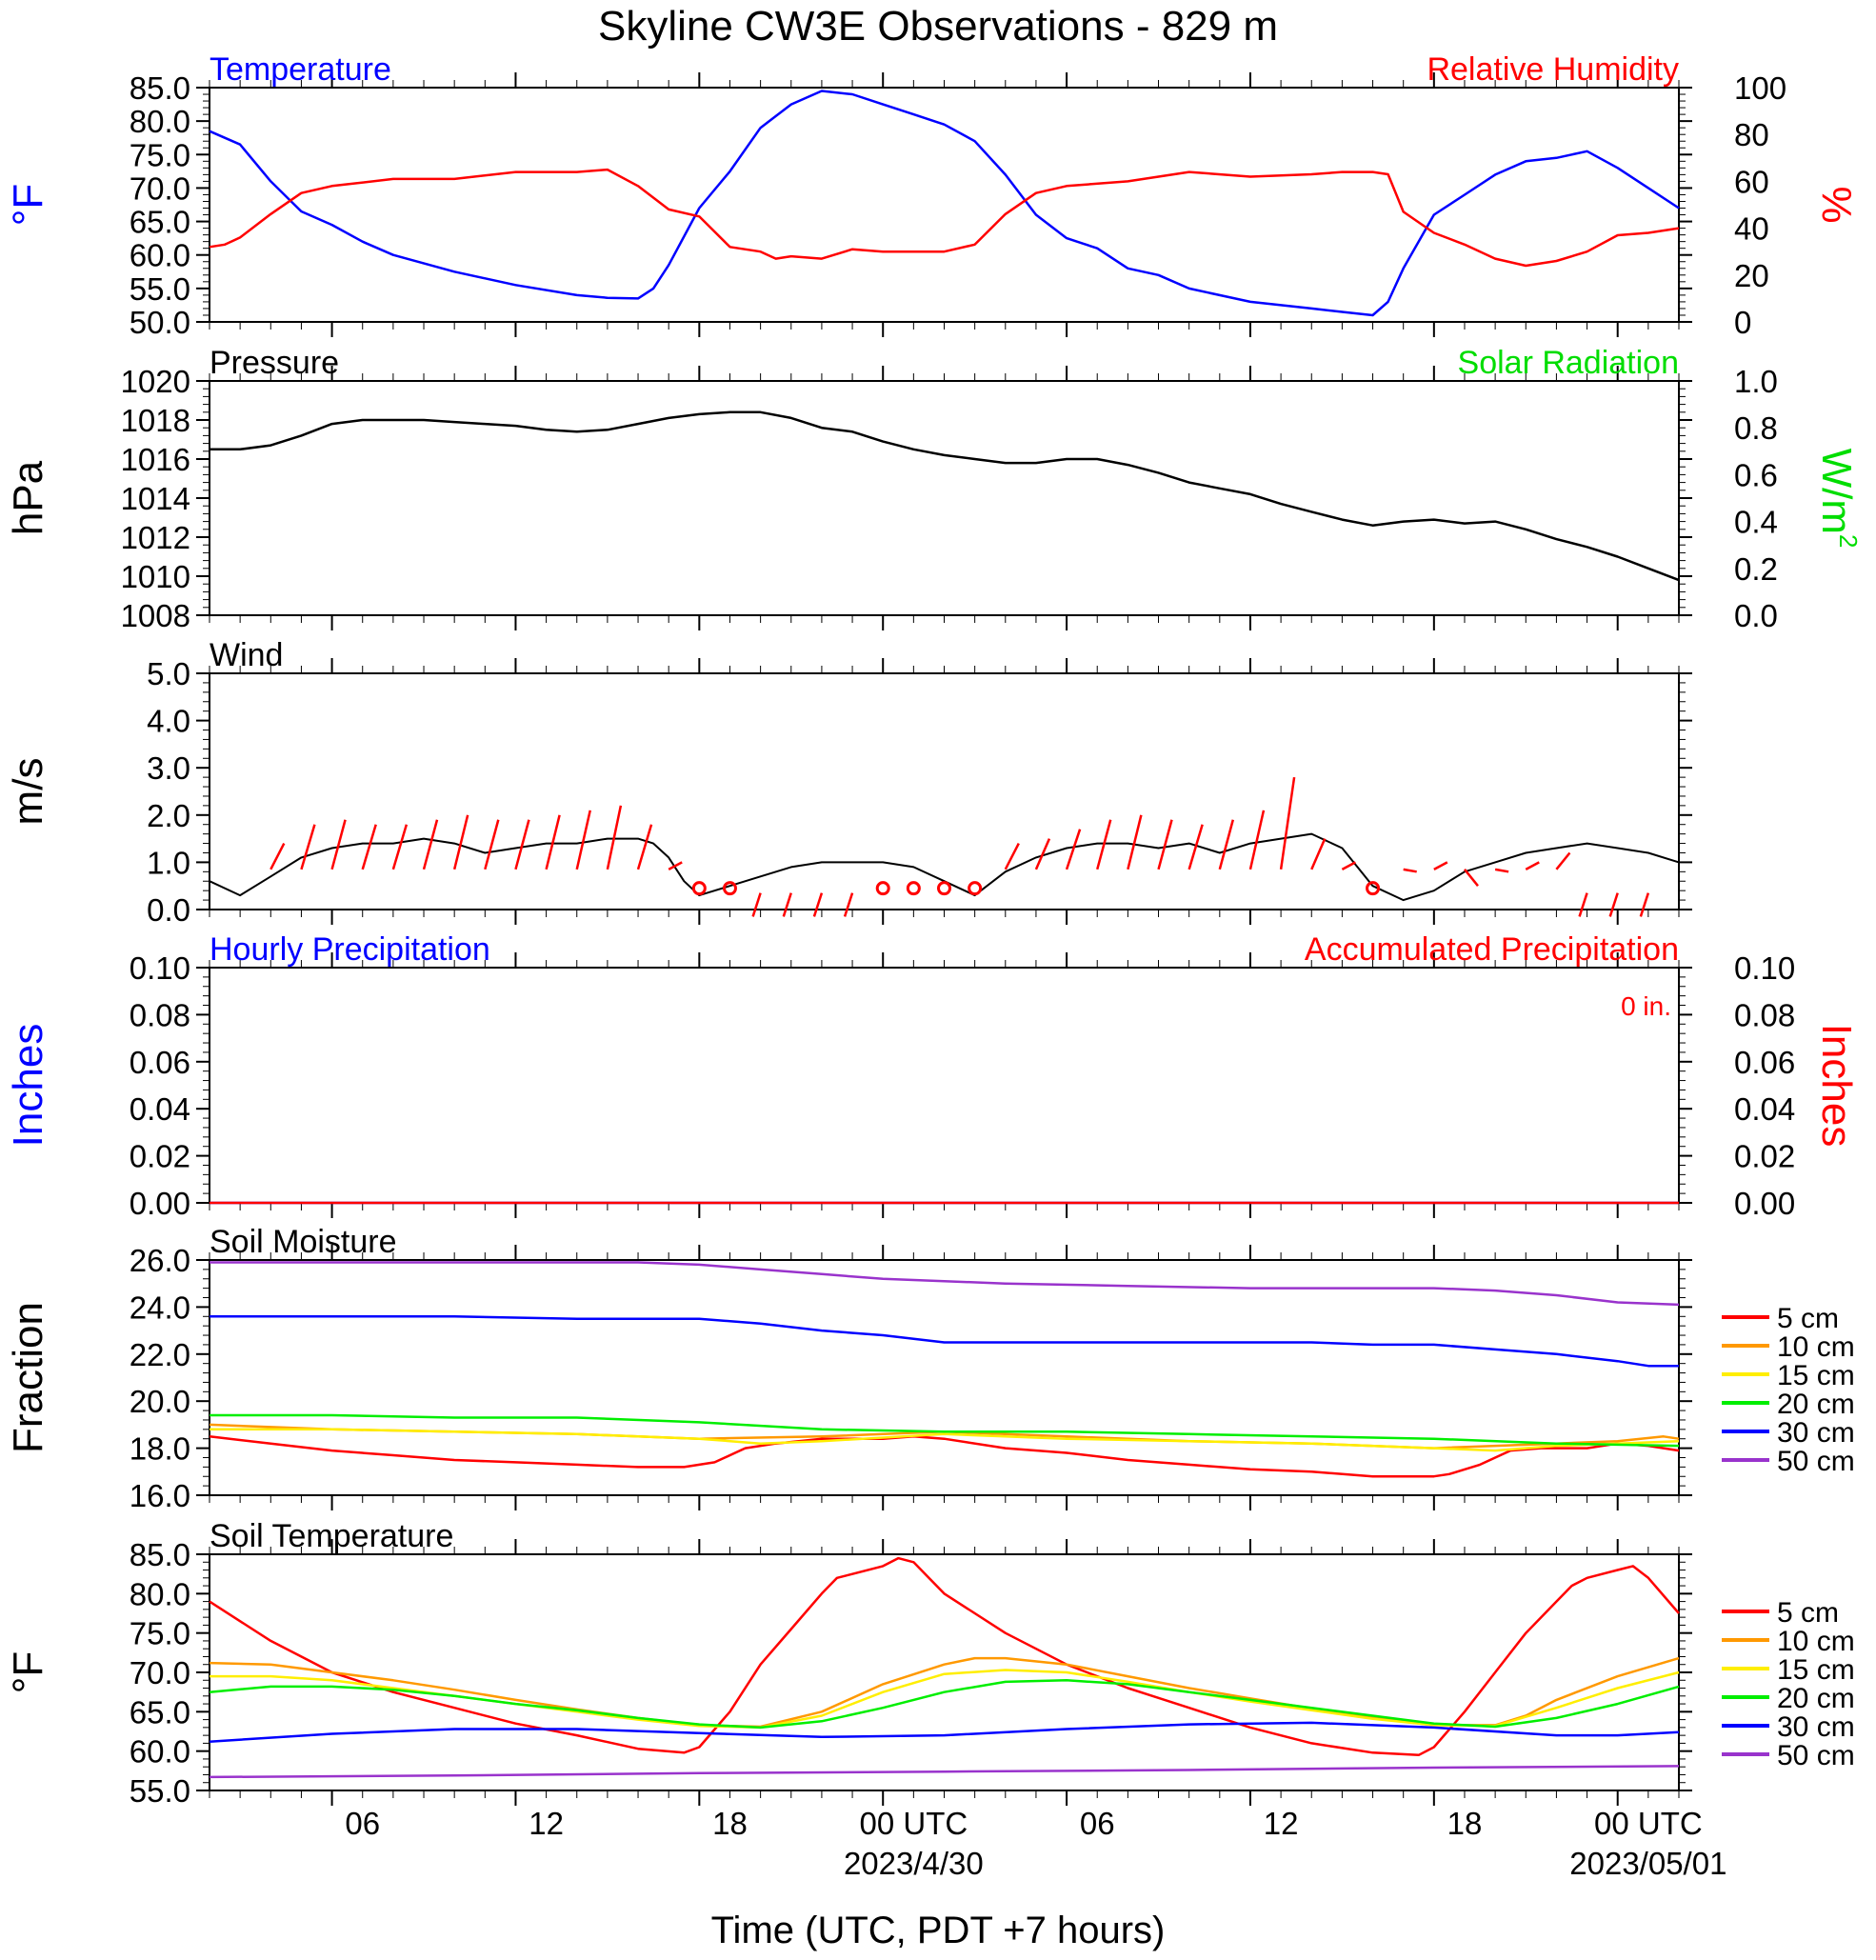 This screenshot has width=1876, height=1960. I want to click on legend-label: 15 cm, so click(1816, 1375).